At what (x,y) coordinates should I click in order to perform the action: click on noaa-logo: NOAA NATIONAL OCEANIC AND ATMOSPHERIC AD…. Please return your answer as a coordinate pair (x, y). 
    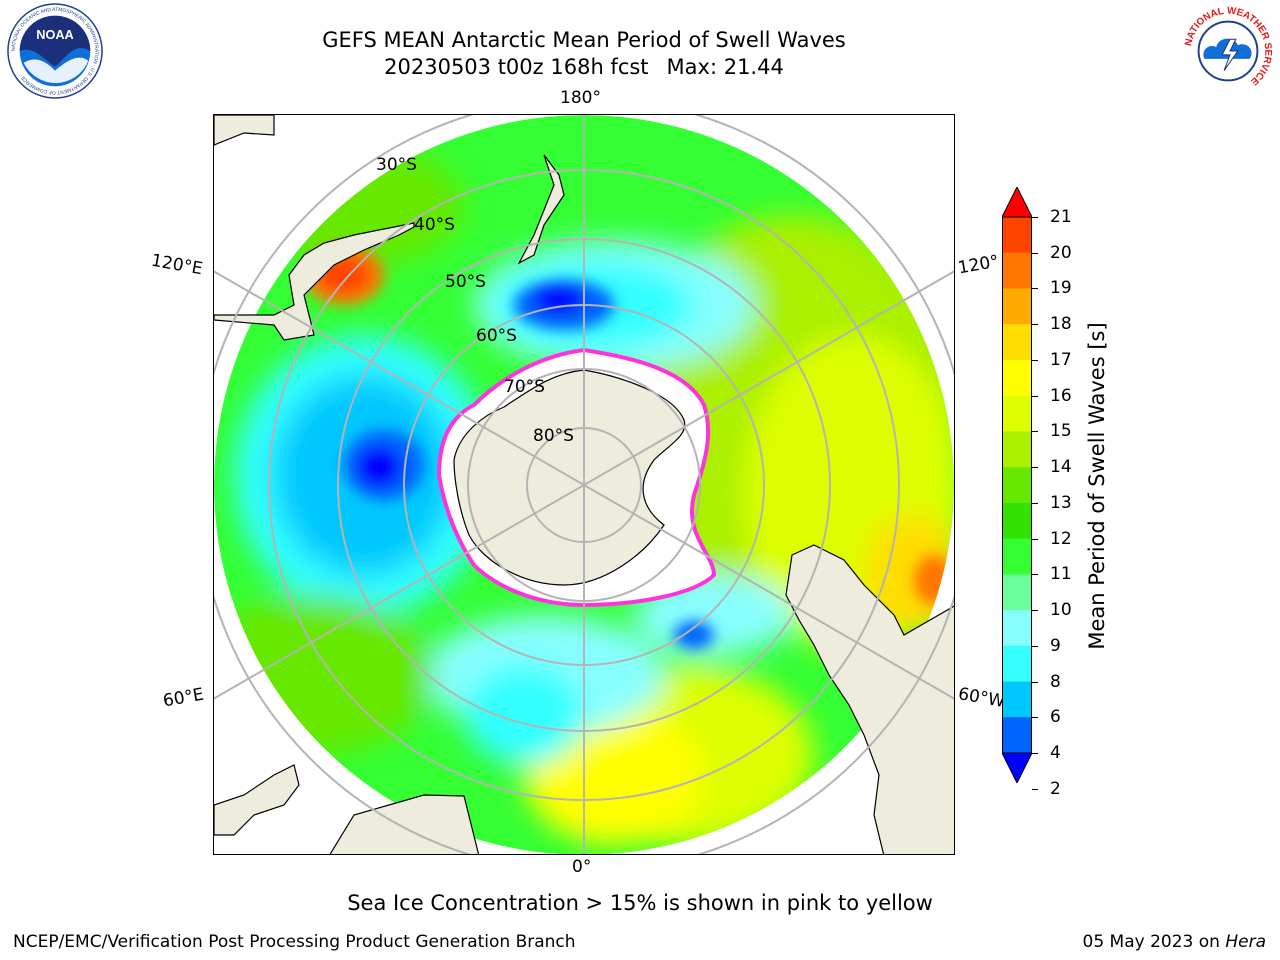
    Looking at the image, I should click on (55, 51).